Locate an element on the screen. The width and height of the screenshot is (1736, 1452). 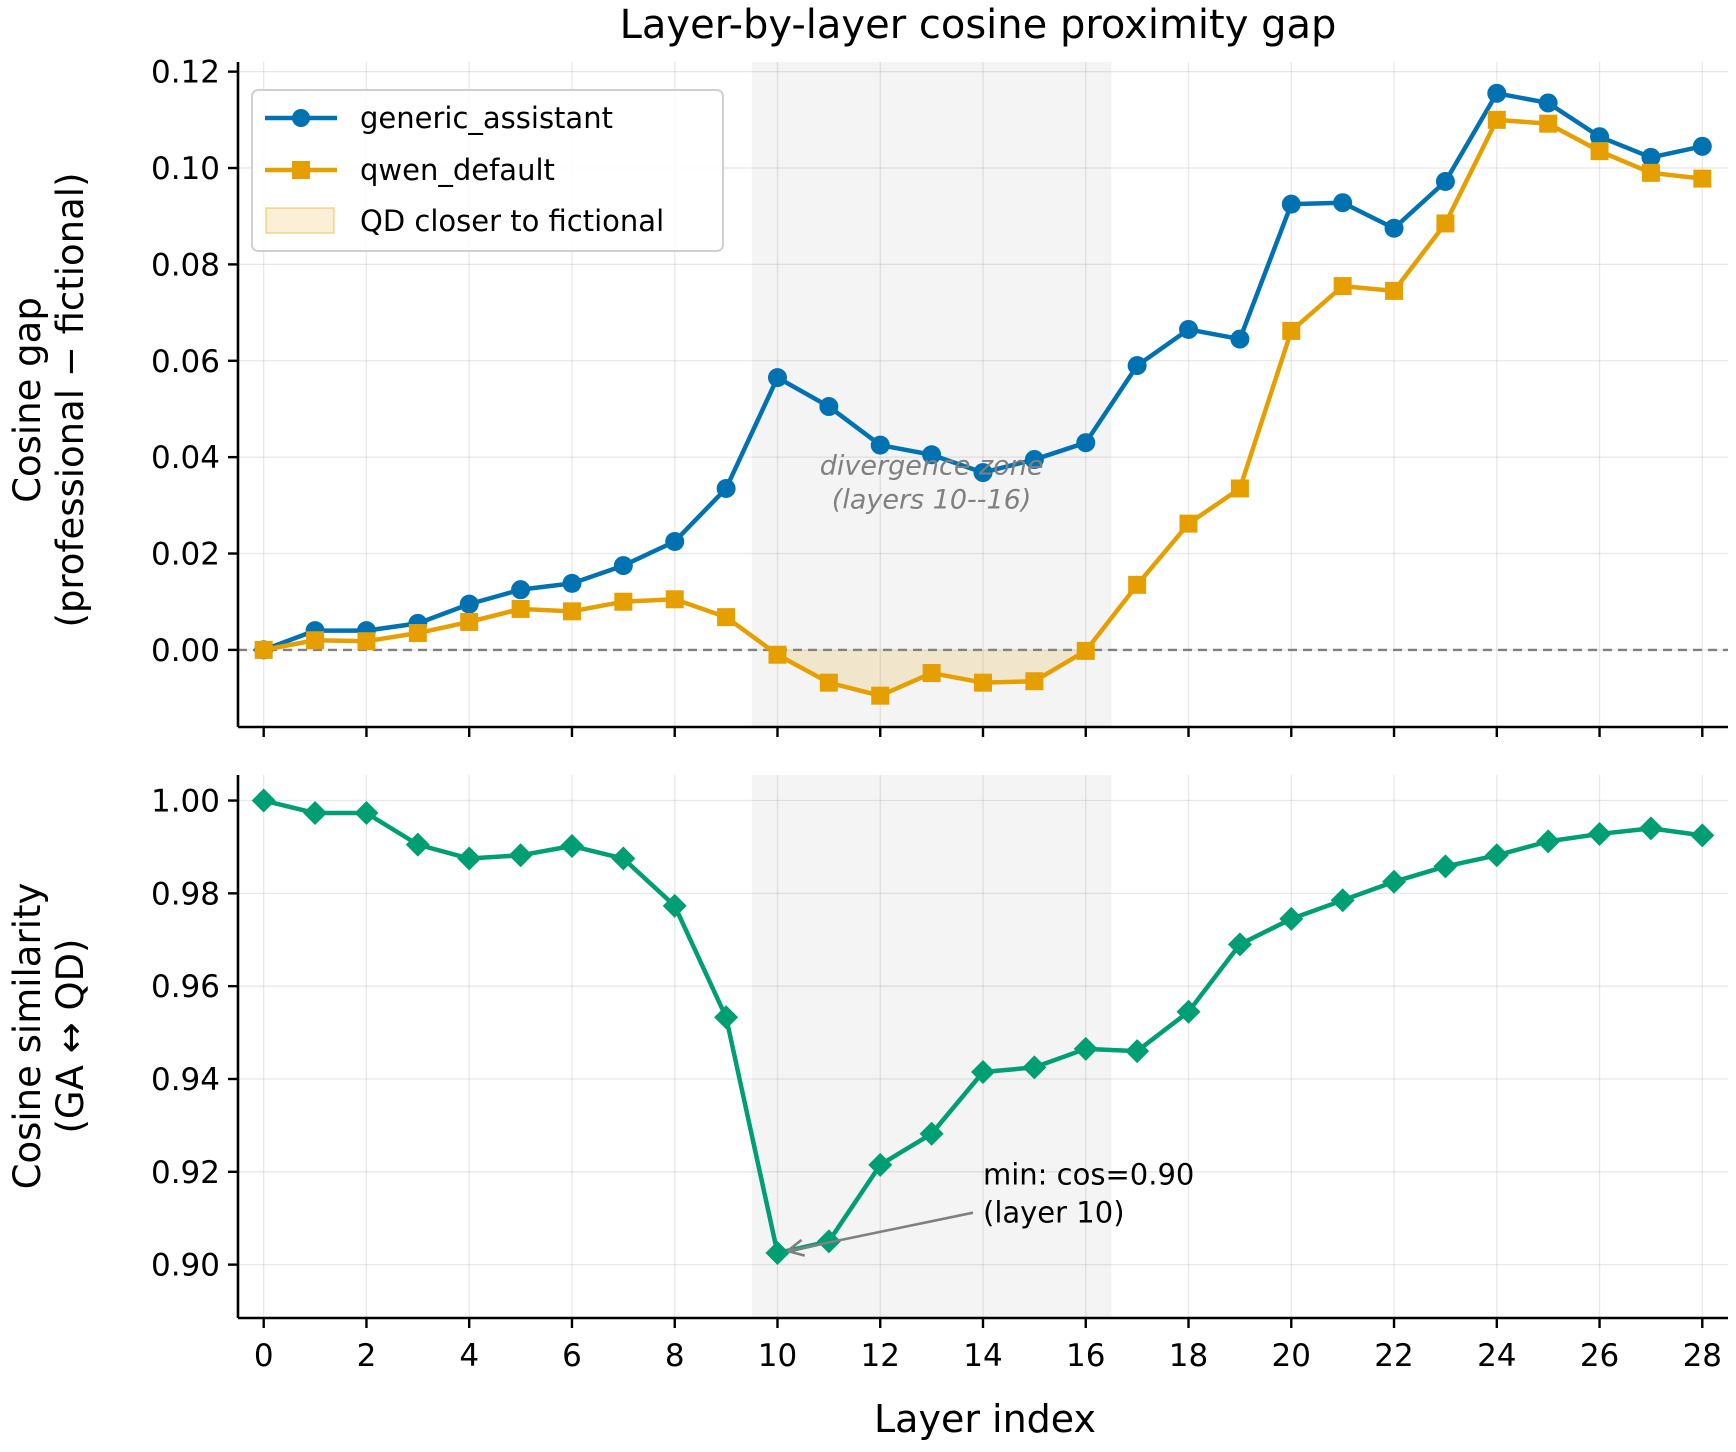
y-tick-label: 0.92 is located at coordinates (185, 1173).